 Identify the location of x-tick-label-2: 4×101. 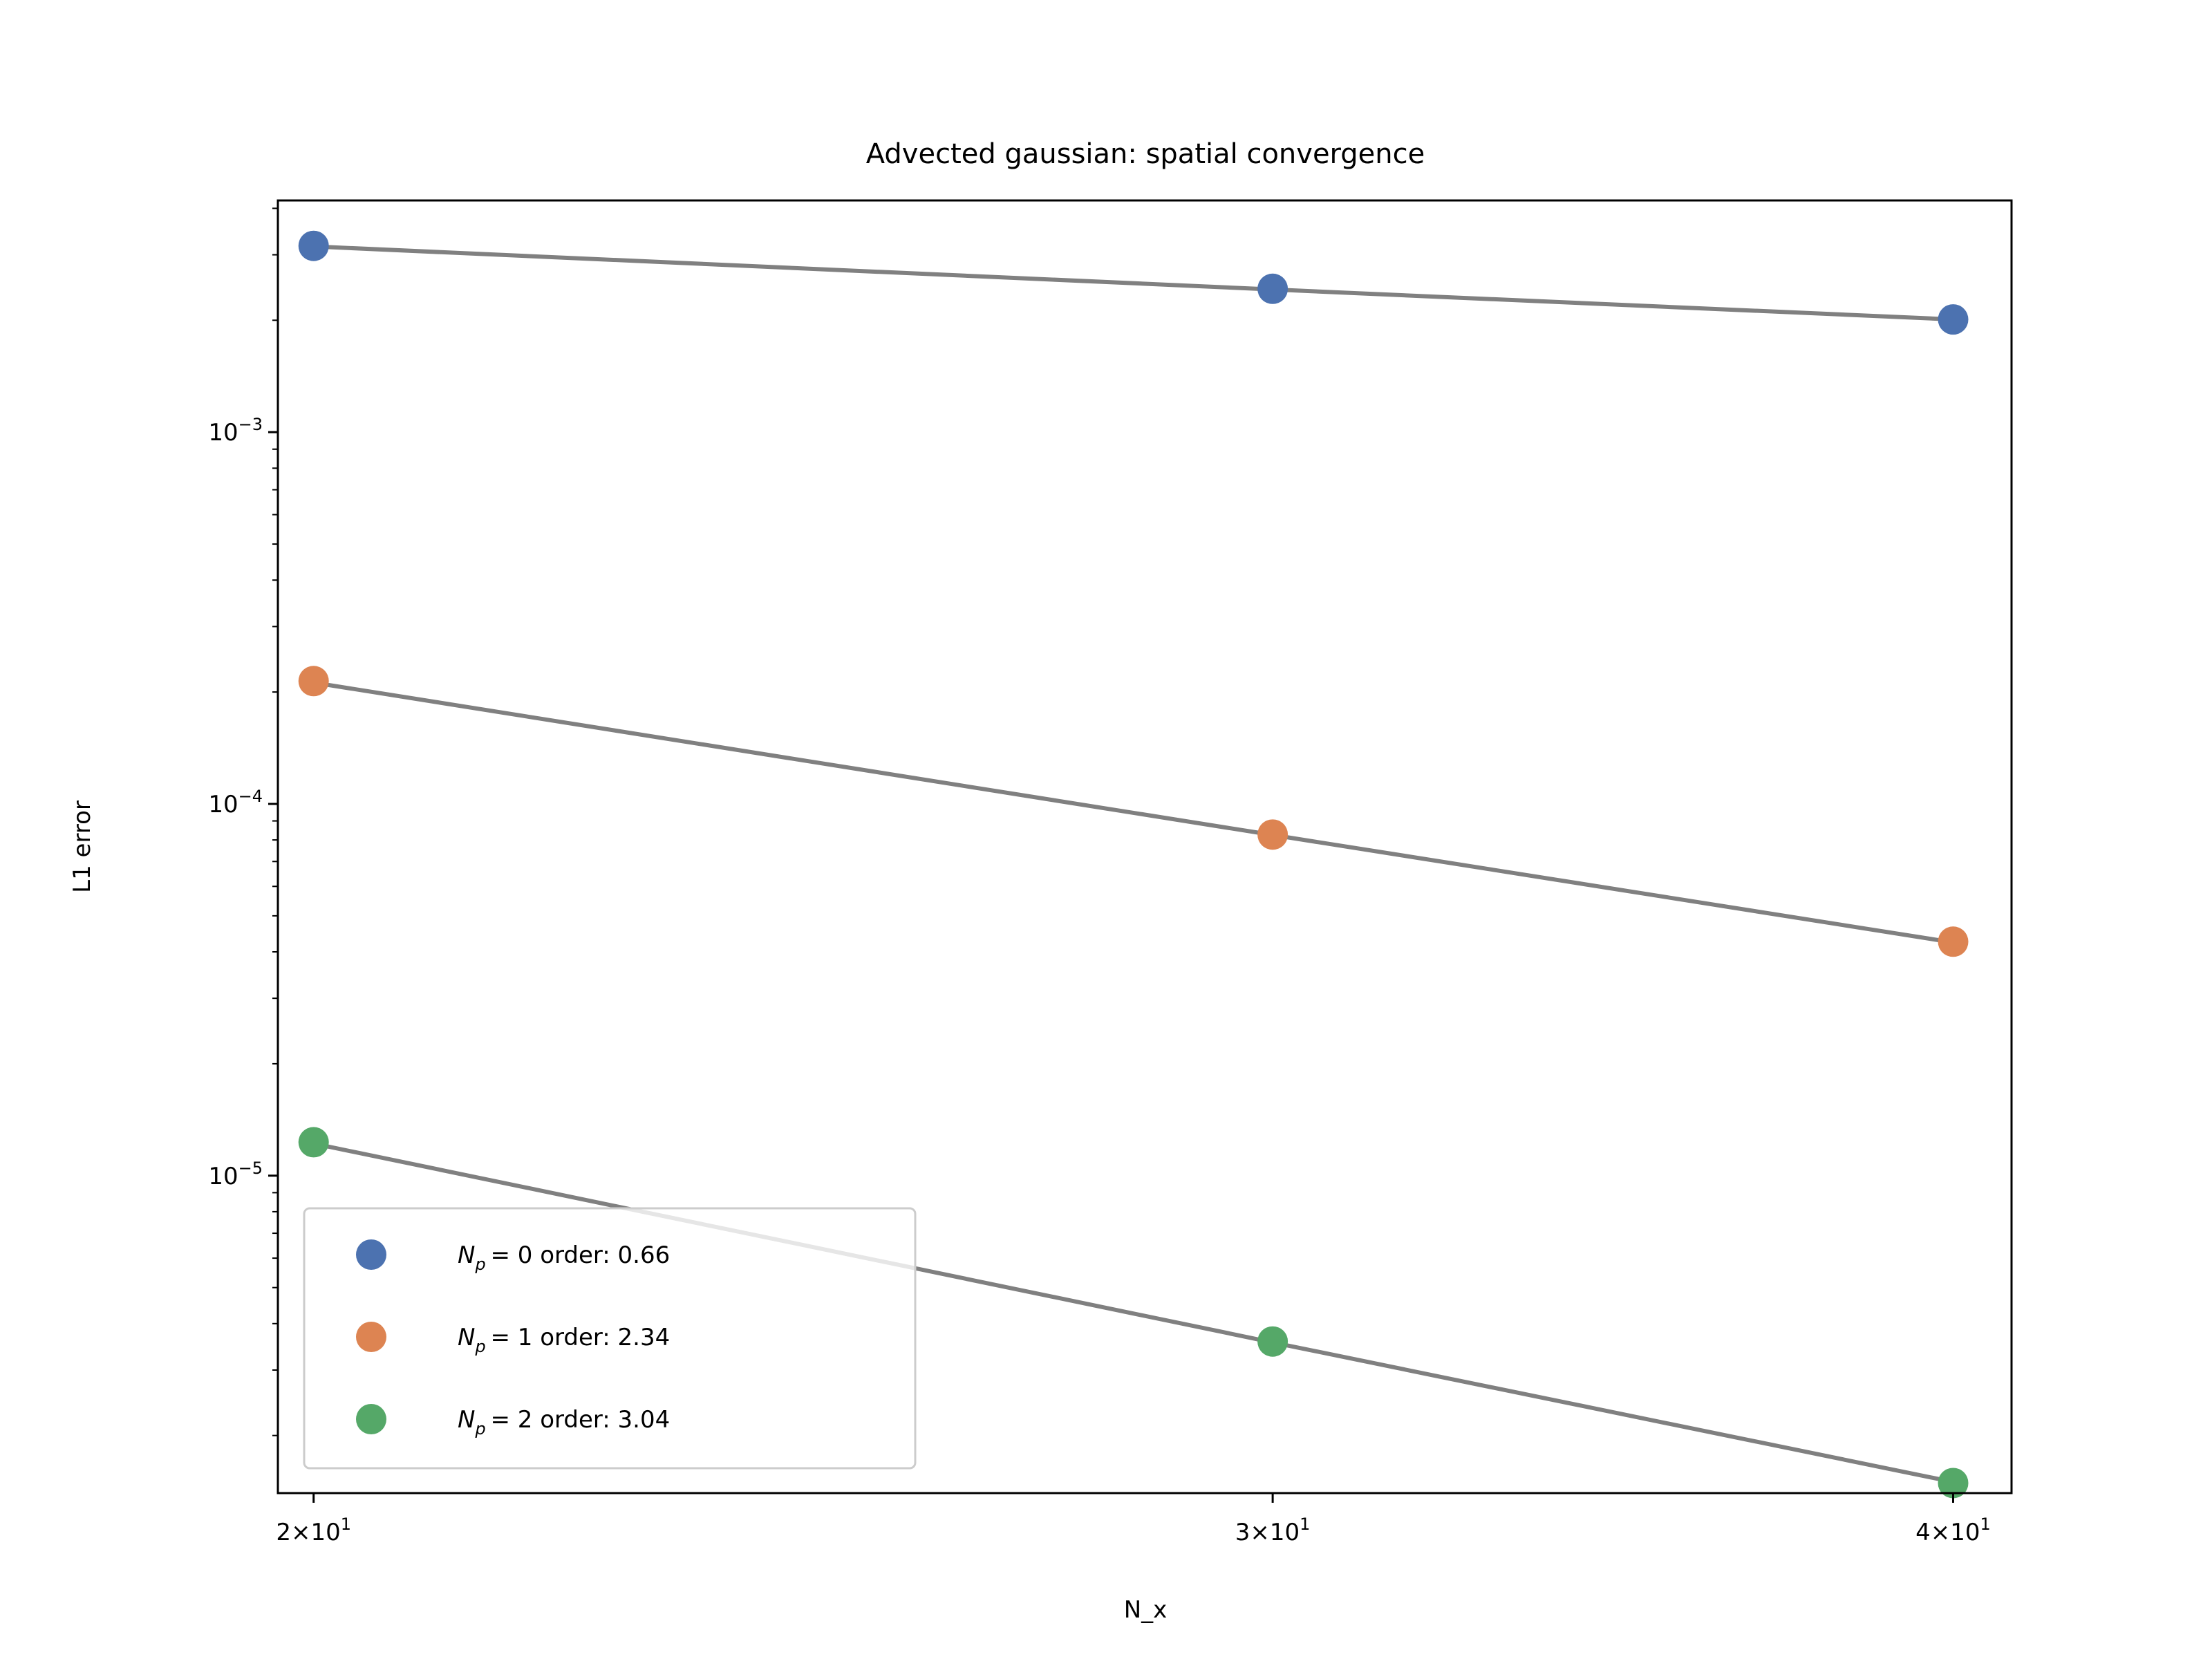
(1953, 1530).